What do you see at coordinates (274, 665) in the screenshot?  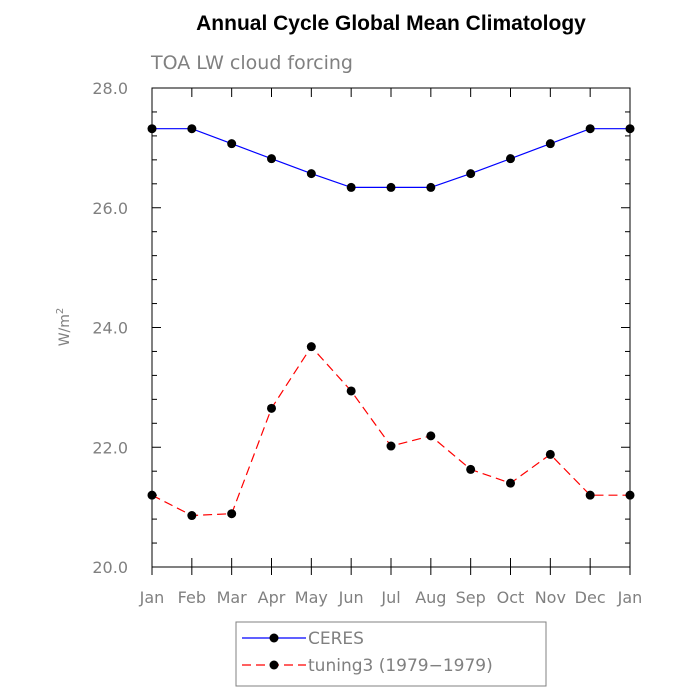 I see `legend-marker-tuning3` at bounding box center [274, 665].